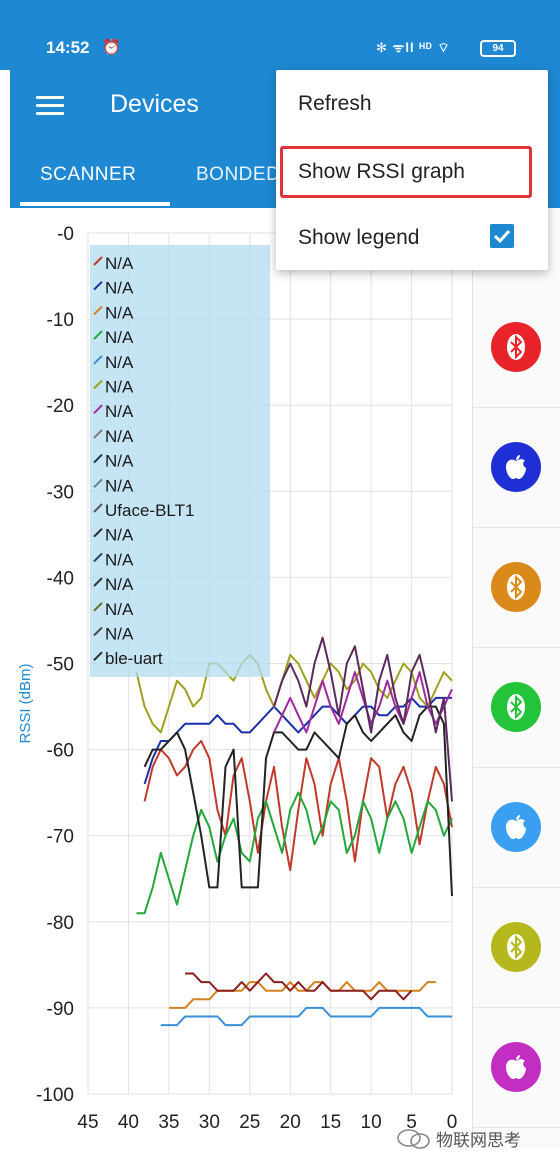 The height and width of the screenshot is (1168, 560). What do you see at coordinates (60, 492) in the screenshot?
I see `y-tick-label: -30` at bounding box center [60, 492].